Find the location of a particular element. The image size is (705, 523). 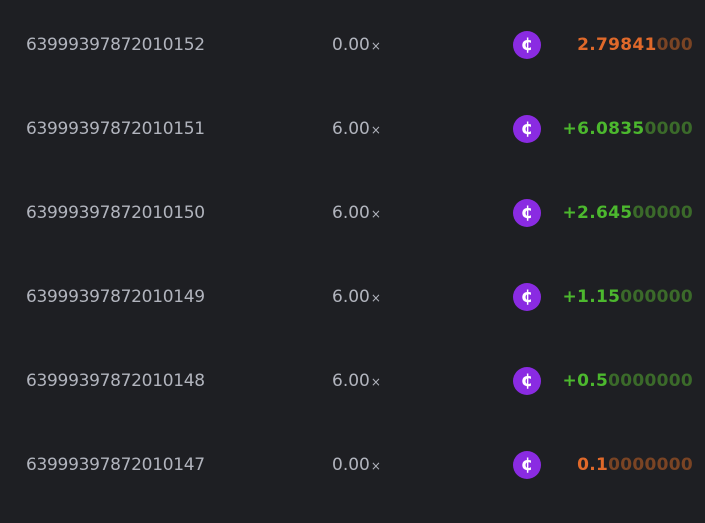

bet-id: 63999397872010152 is located at coordinates (115, 45).